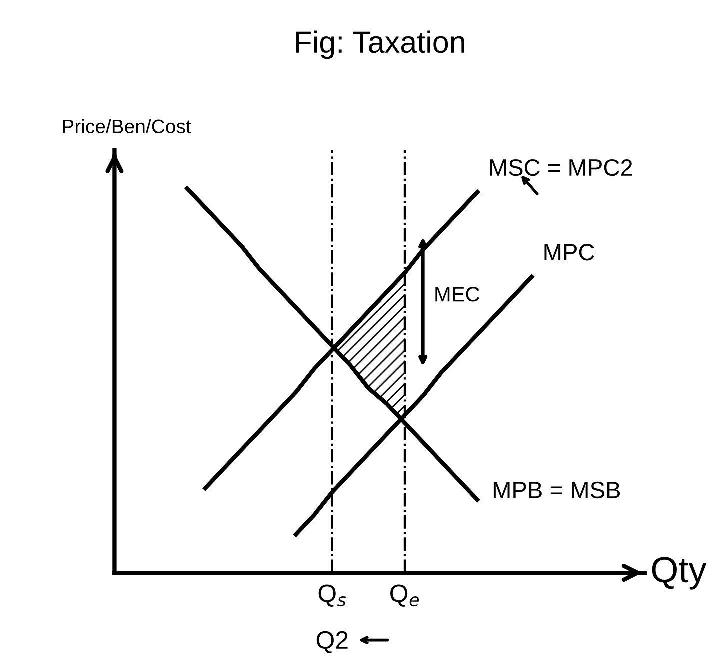  What do you see at coordinates (332, 642) in the screenshot?
I see `text: Q2` at bounding box center [332, 642].